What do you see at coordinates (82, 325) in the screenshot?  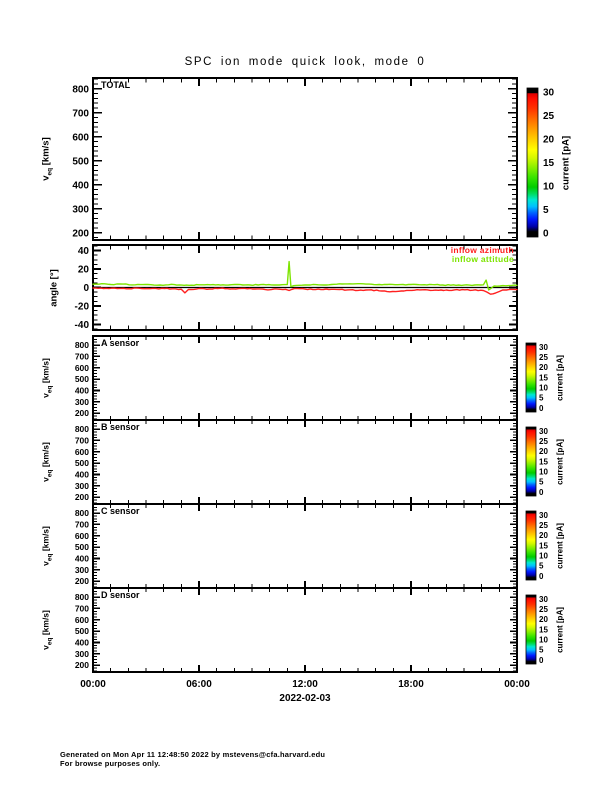 I see `y-tick-label: -40` at bounding box center [82, 325].